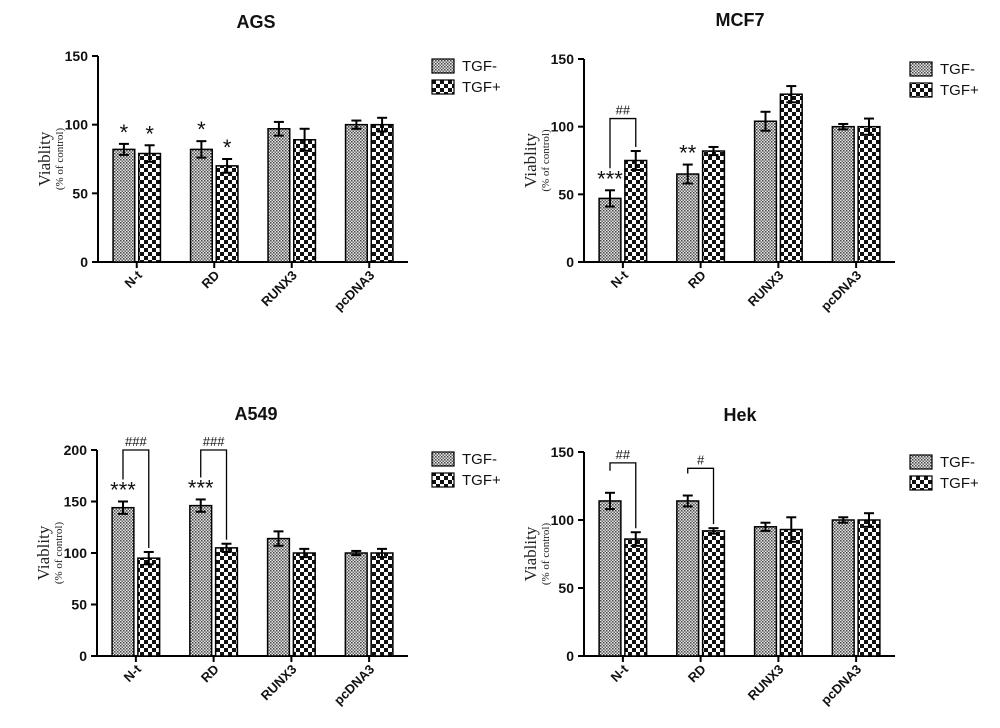  What do you see at coordinates (76, 450) in the screenshot?
I see `y-tick-label: 200` at bounding box center [76, 450].